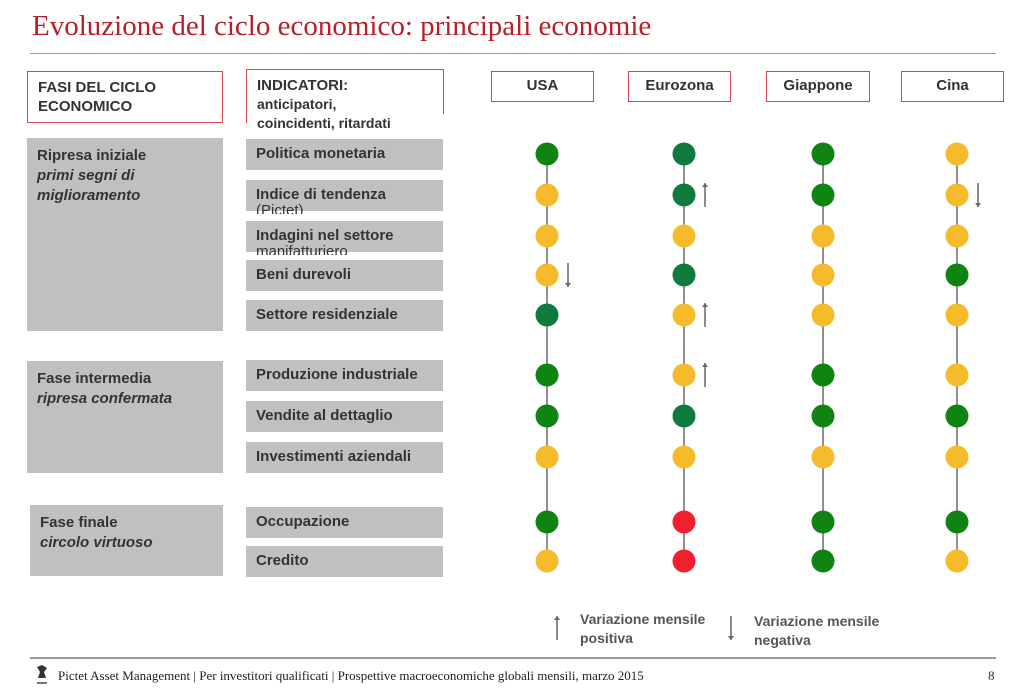 The height and width of the screenshot is (698, 1024). What do you see at coordinates (325, 235) in the screenshot?
I see `indicator-label: Indagini nel settore` at bounding box center [325, 235].